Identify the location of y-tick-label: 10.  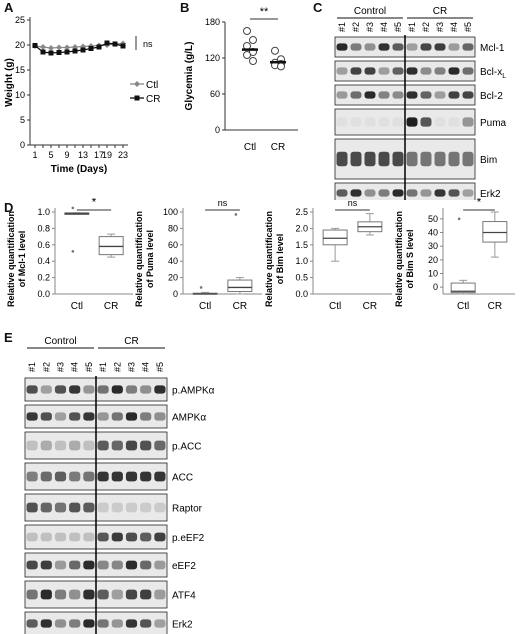
(433, 274).